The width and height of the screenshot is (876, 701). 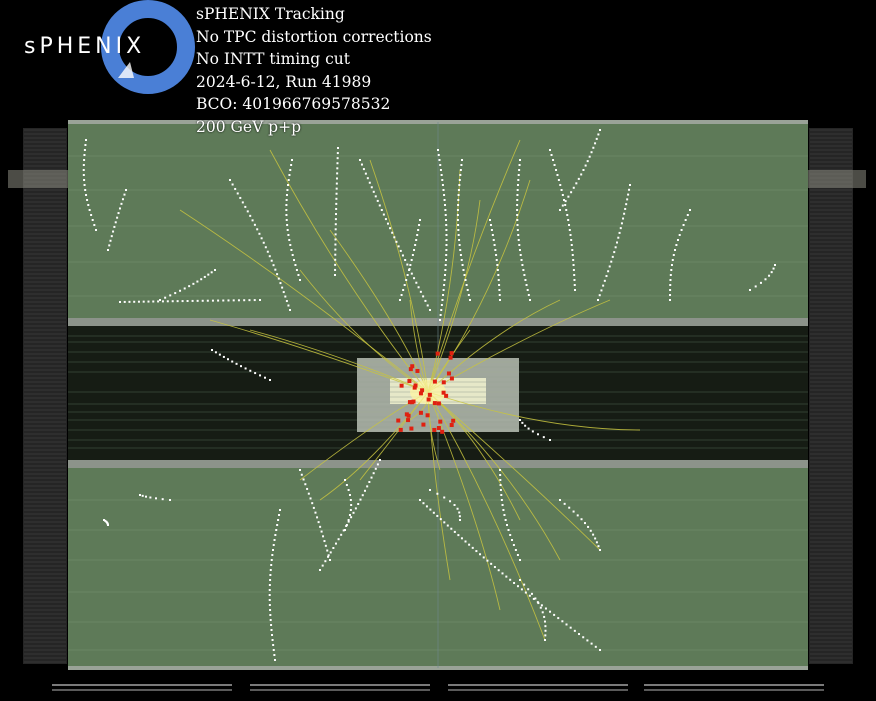 I want to click on silicon-hits, so click(x=426, y=392).